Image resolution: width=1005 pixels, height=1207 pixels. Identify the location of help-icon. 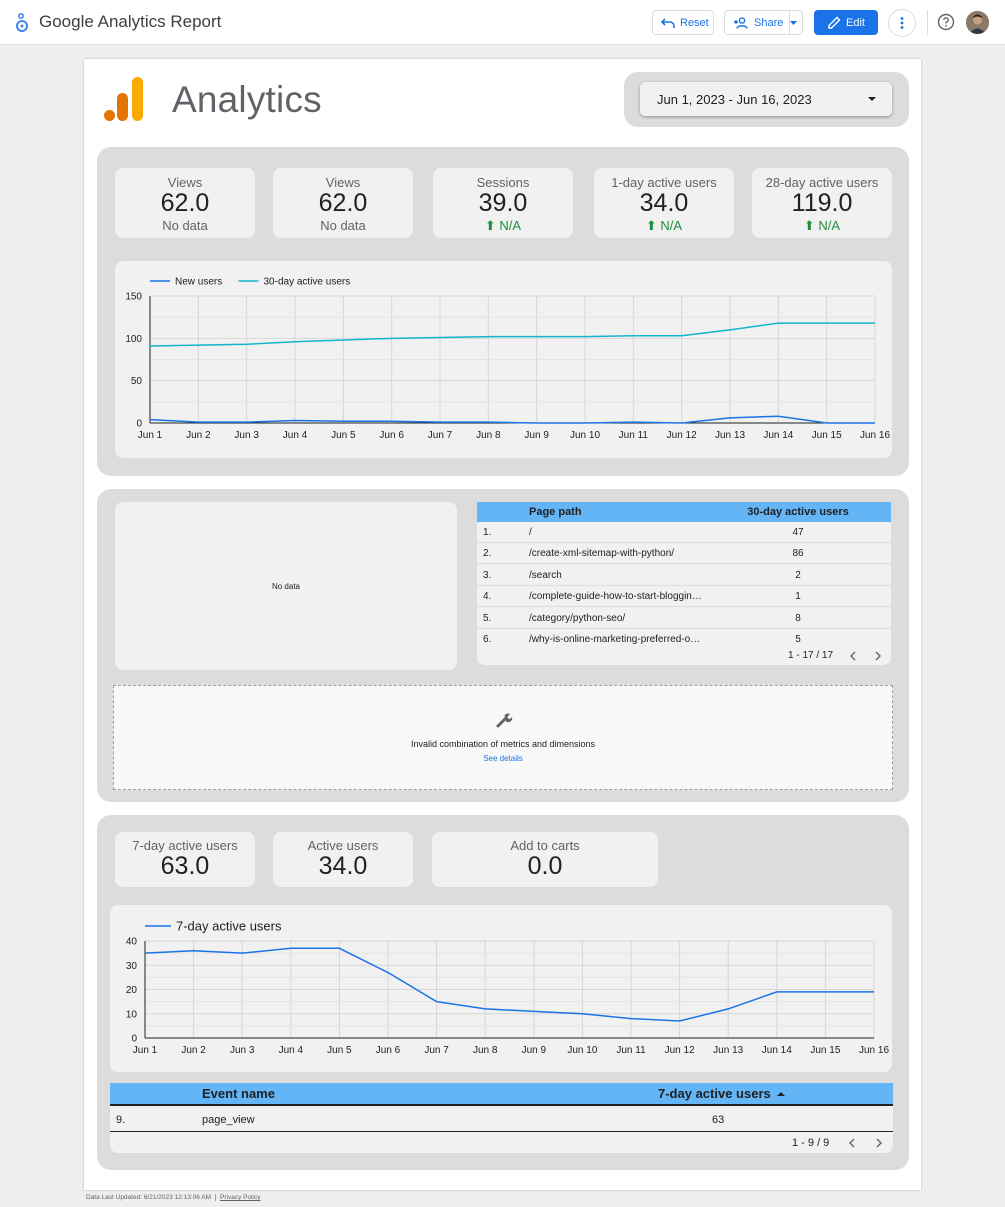
(946, 22).